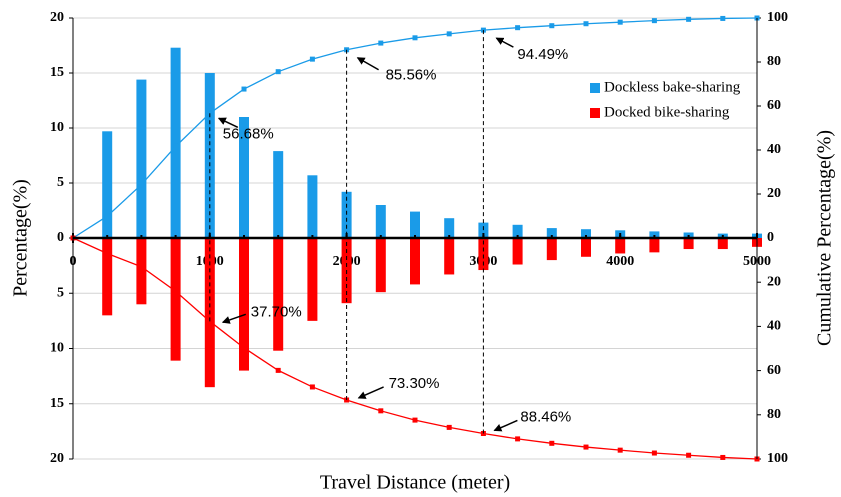 The width and height of the screenshot is (841, 497). I want to click on legend-label: Docked bike-sharing, so click(667, 112).